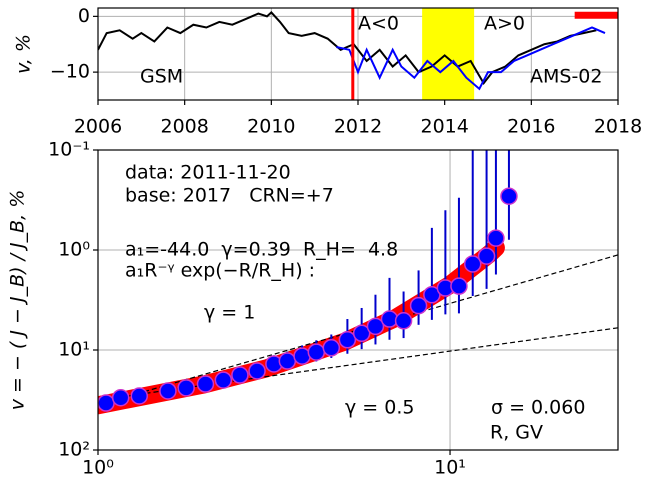 The image size is (650, 500). Describe the element at coordinates (358, 127) in the screenshot. I see `x-tick-label: 2012` at that location.